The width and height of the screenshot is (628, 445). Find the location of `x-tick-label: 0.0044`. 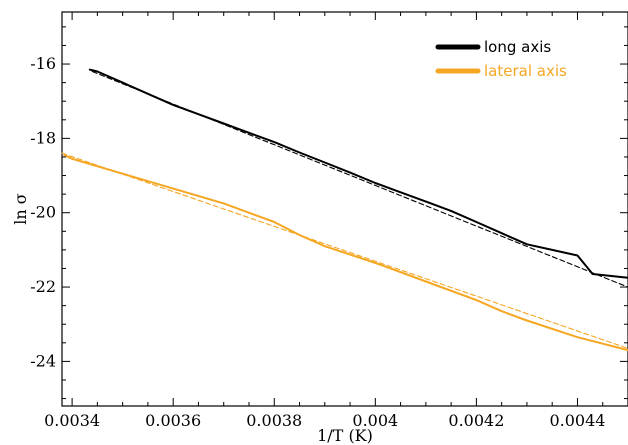

x-tick-label: 0.0044 is located at coordinates (577, 420).